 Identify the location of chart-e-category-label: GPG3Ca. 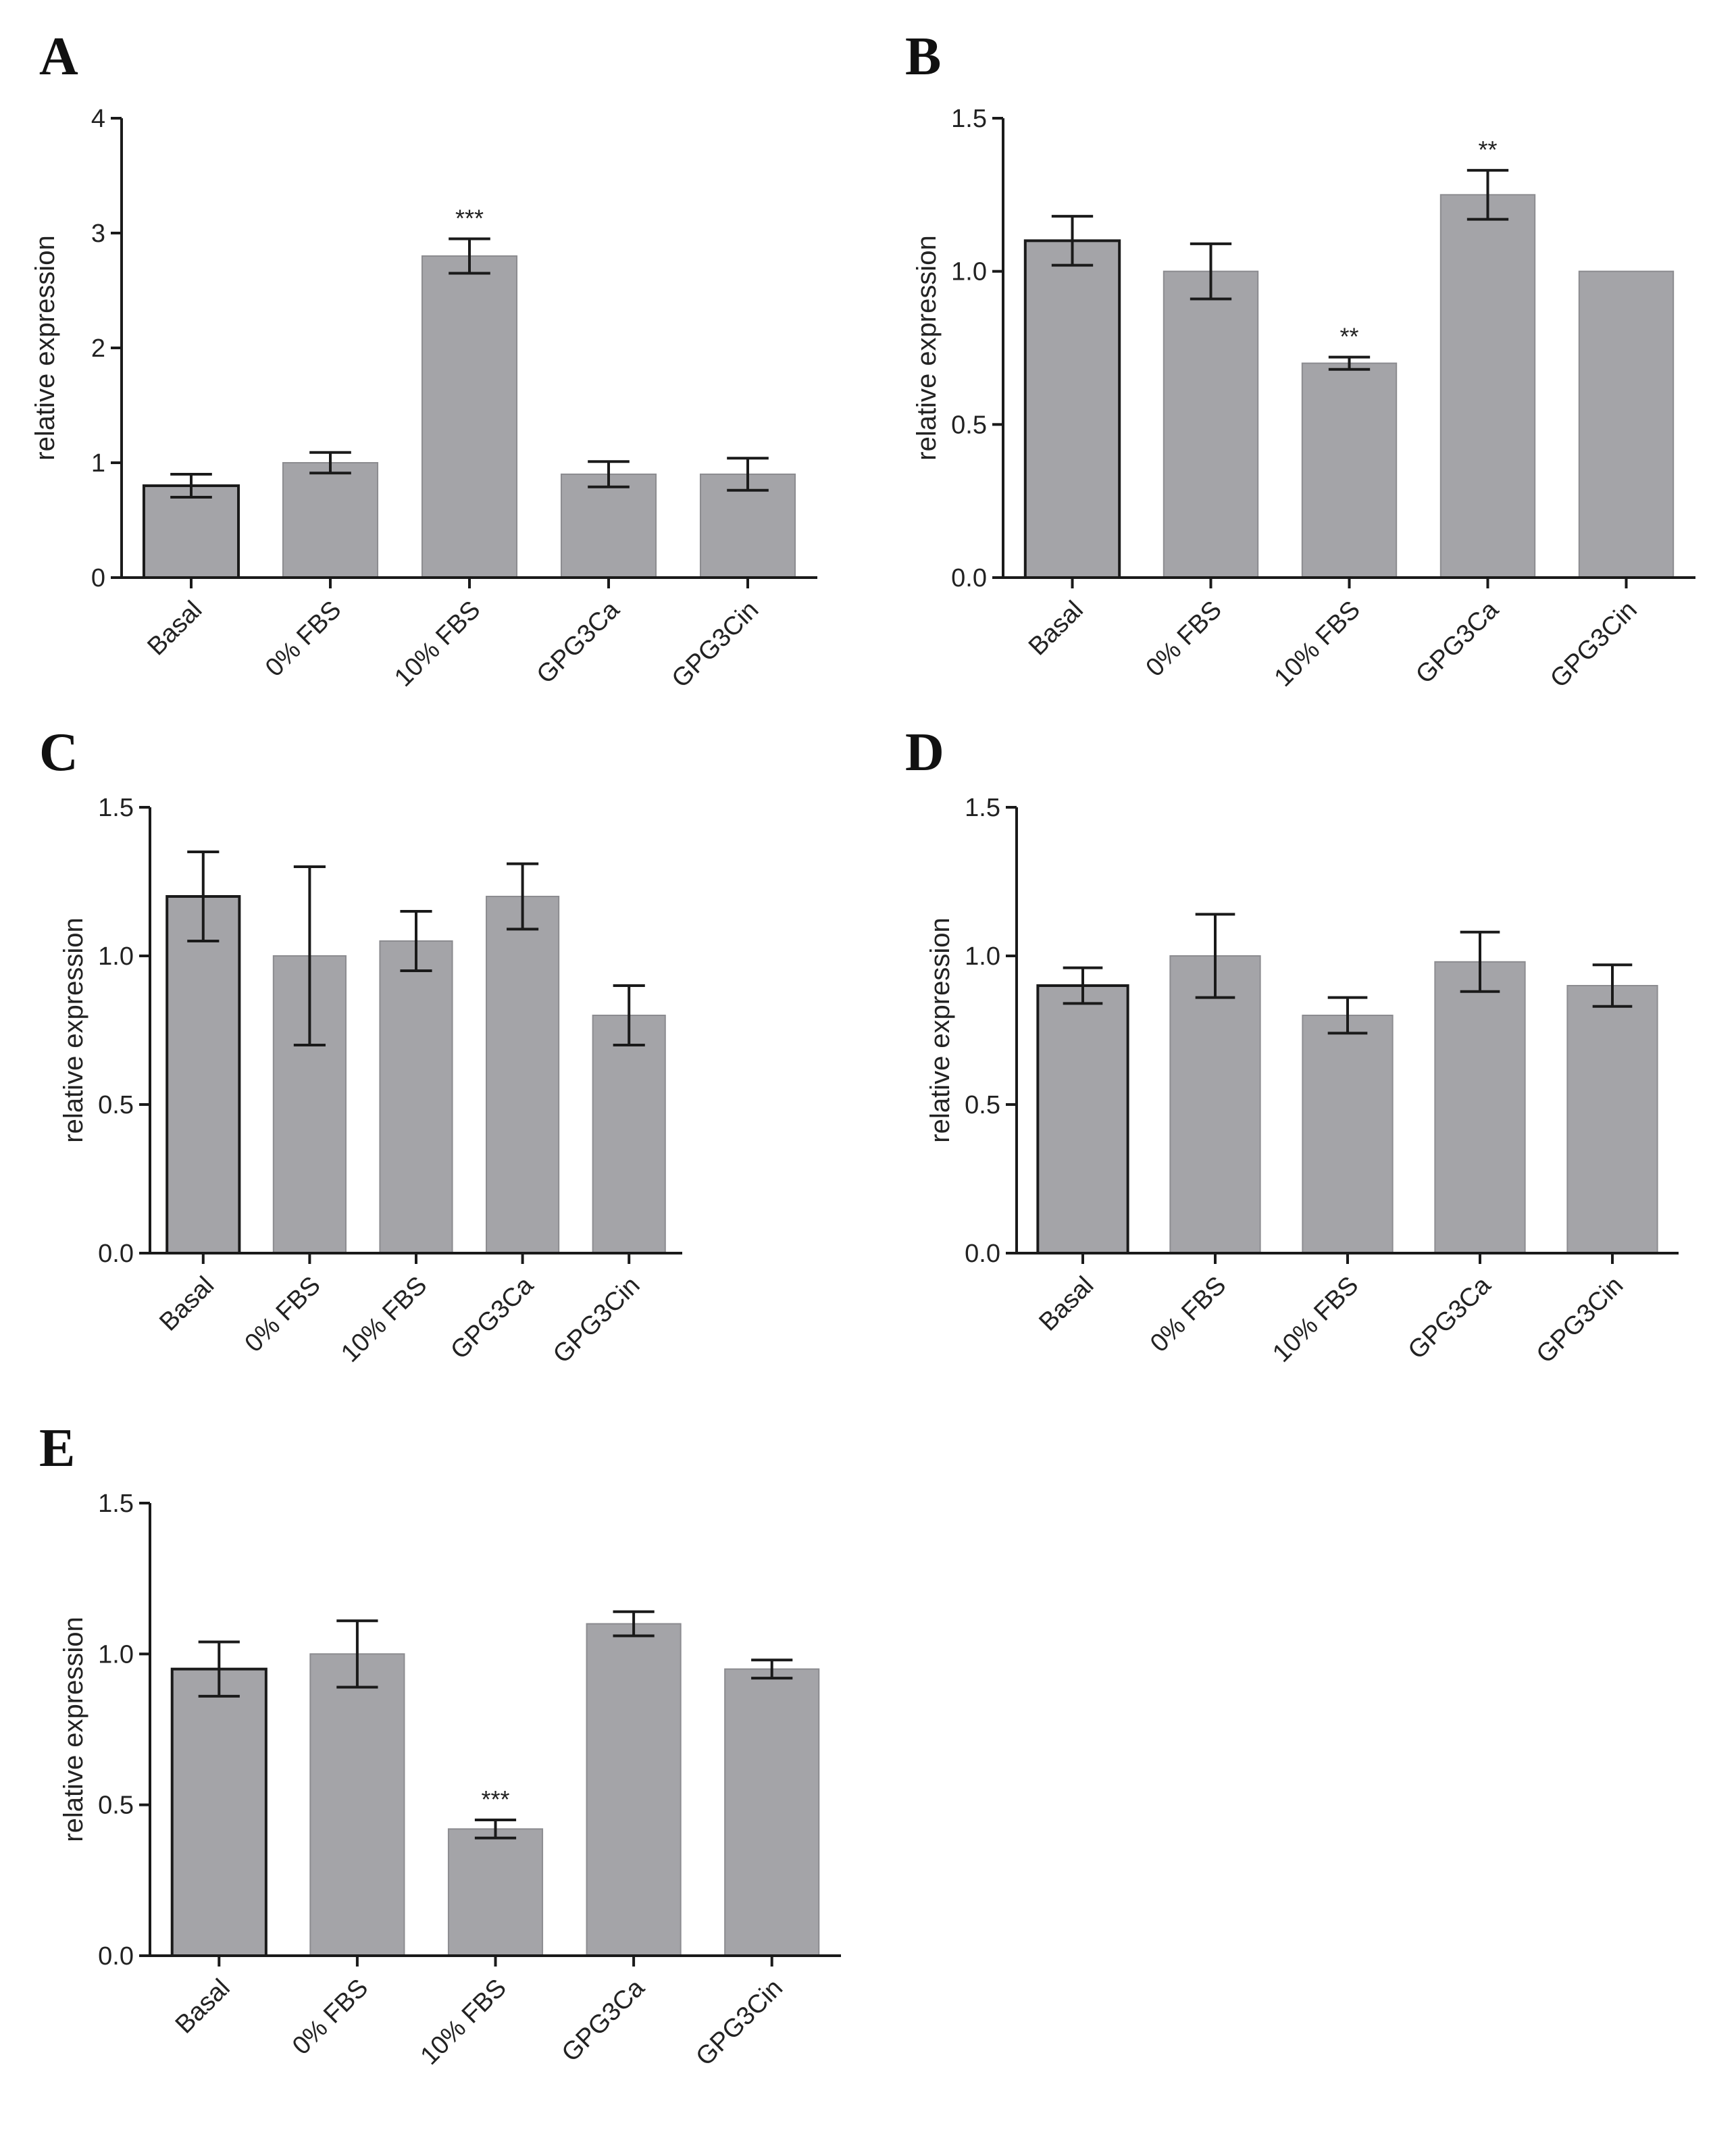
(603, 2020).